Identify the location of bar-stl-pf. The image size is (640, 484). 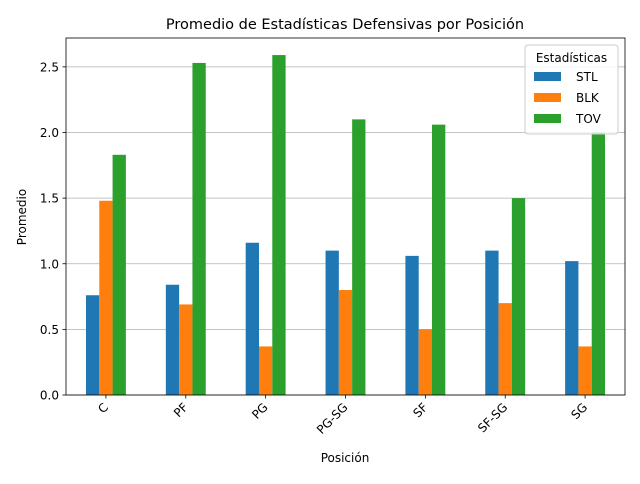
(172, 339).